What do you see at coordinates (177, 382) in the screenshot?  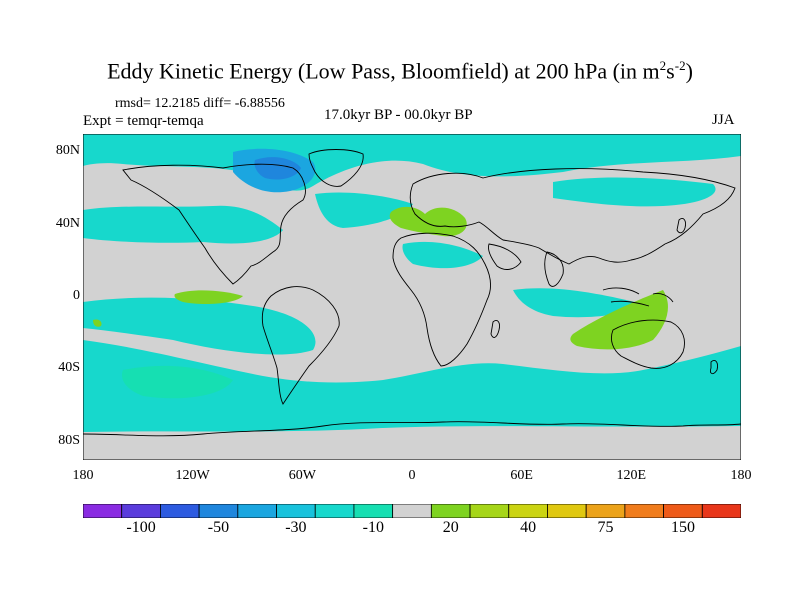 I see `cyan-south-pacific-deep` at bounding box center [177, 382].